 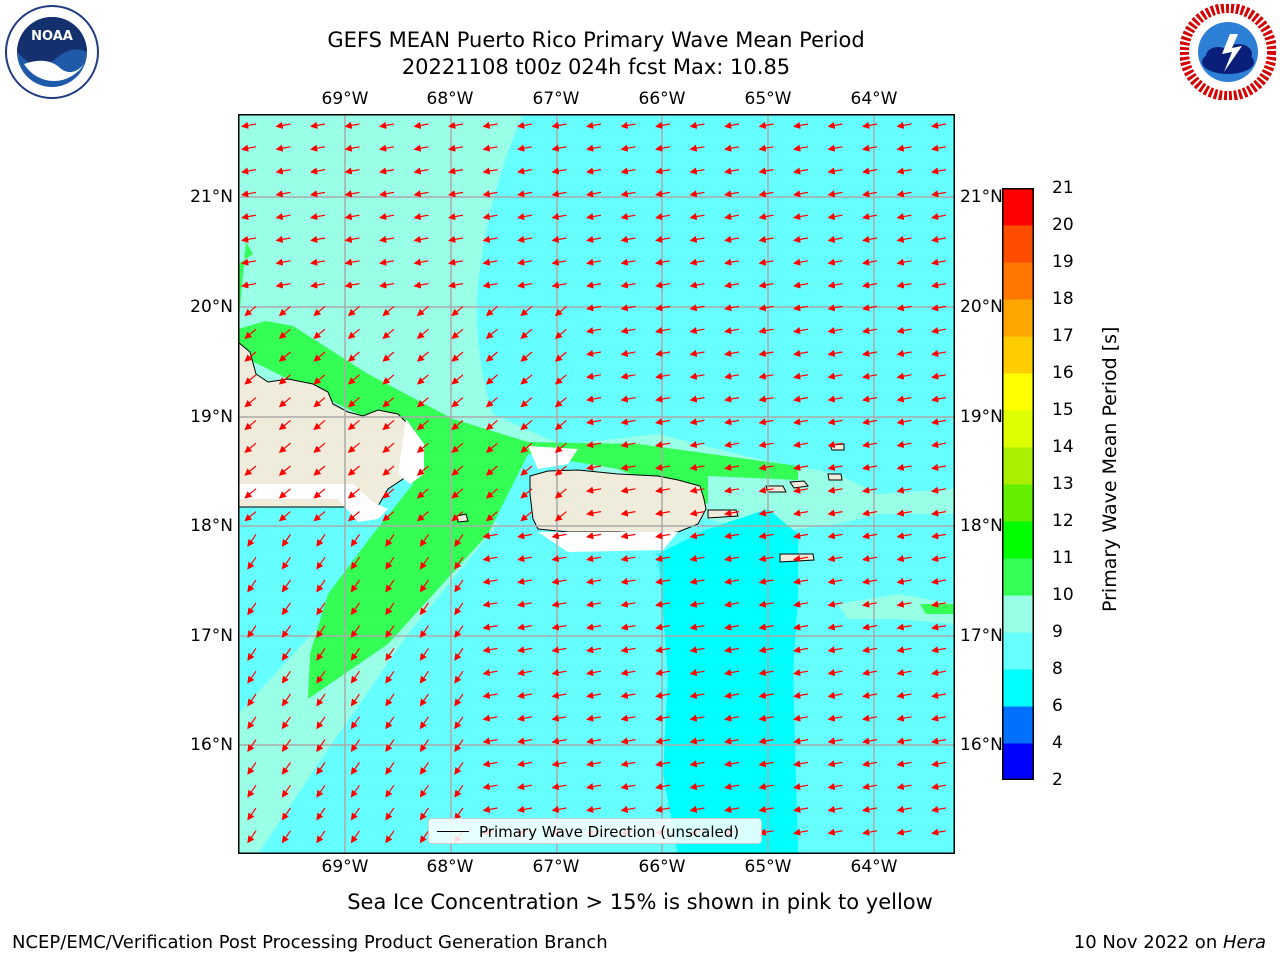 What do you see at coordinates (1057, 706) in the screenshot?
I see `colorbar-tick: 6` at bounding box center [1057, 706].